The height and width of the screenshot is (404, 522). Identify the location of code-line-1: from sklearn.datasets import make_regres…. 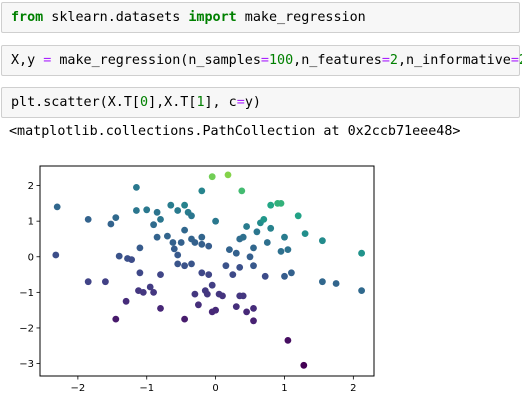
(188, 18).